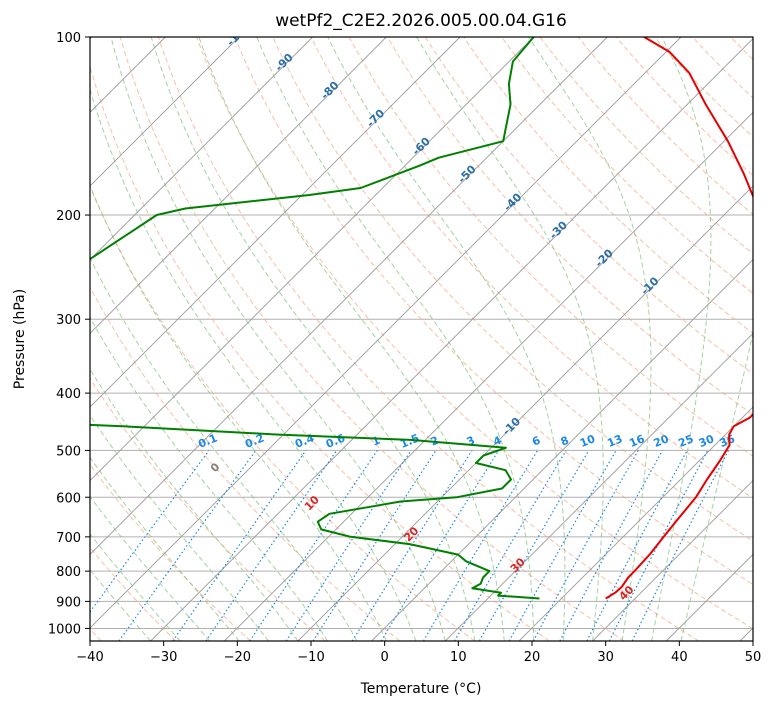 This screenshot has height=708, width=775. I want to click on y-tick-label: 500, so click(68, 451).